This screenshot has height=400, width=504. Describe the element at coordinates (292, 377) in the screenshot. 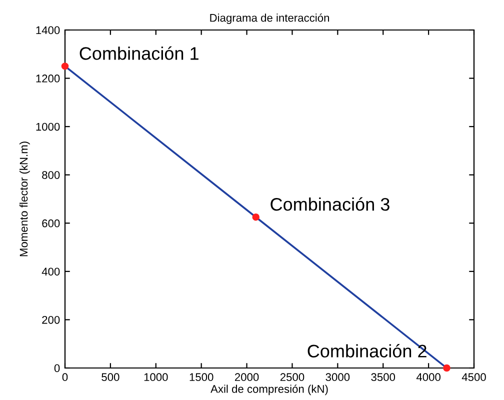

I see `x-tick-label: 2500` at that location.